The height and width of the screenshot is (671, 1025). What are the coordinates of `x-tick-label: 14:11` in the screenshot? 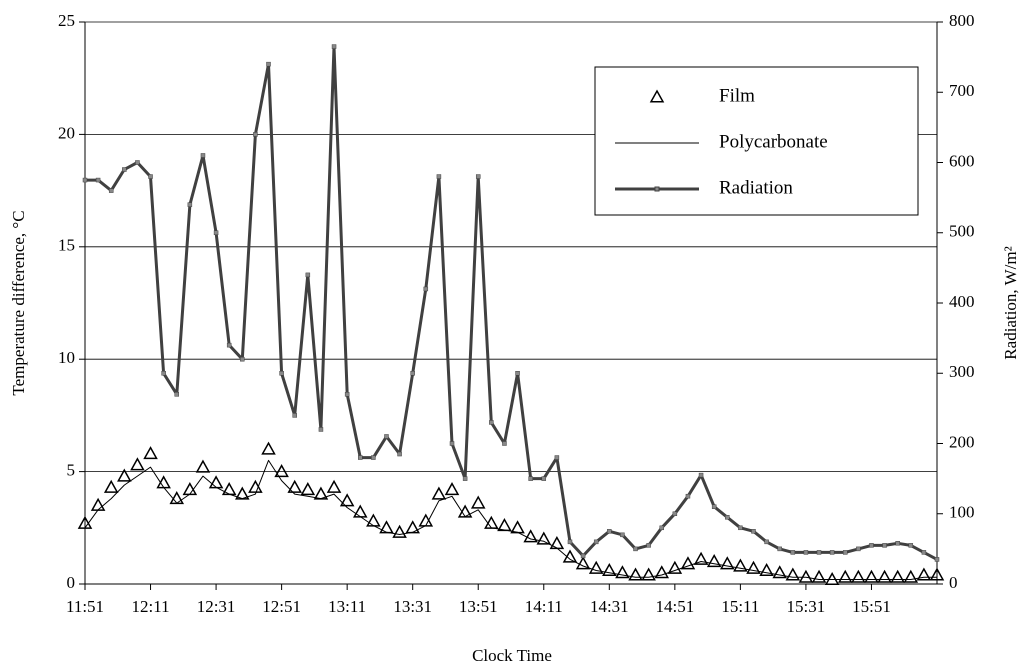 It's located at (544, 606).